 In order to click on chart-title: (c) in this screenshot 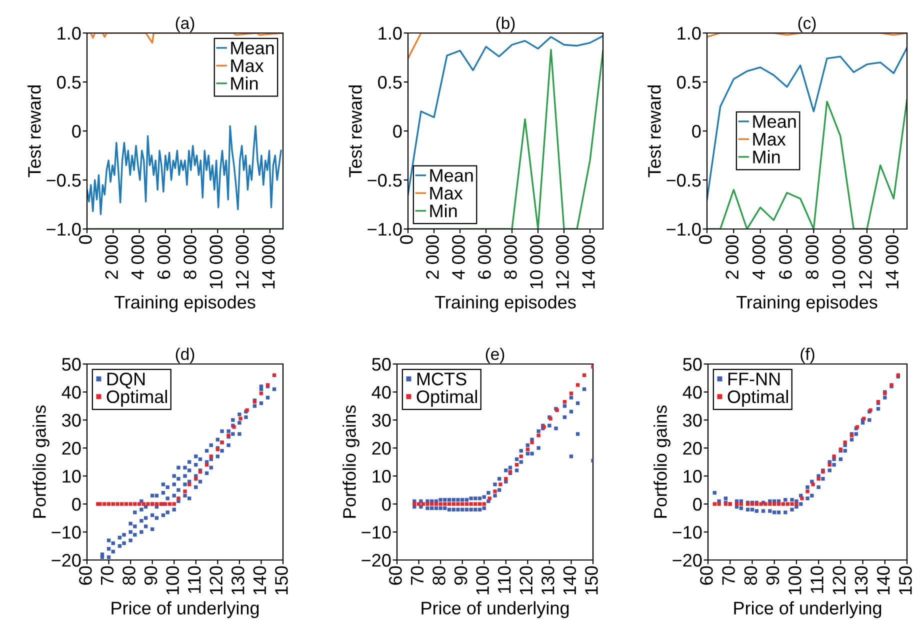, I will do `click(807, 24)`.